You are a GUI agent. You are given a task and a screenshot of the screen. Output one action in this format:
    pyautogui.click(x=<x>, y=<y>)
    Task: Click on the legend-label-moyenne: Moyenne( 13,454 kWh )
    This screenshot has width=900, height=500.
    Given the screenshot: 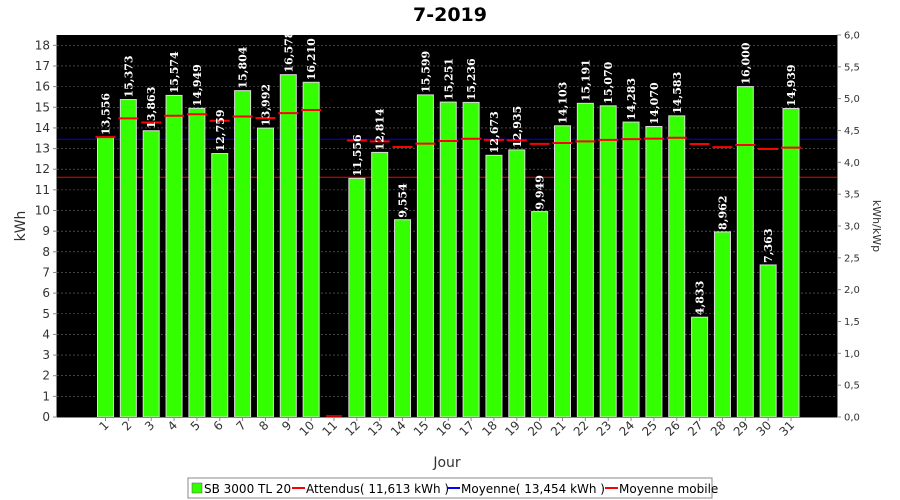 What is the action you would take?
    pyautogui.click(x=533, y=489)
    